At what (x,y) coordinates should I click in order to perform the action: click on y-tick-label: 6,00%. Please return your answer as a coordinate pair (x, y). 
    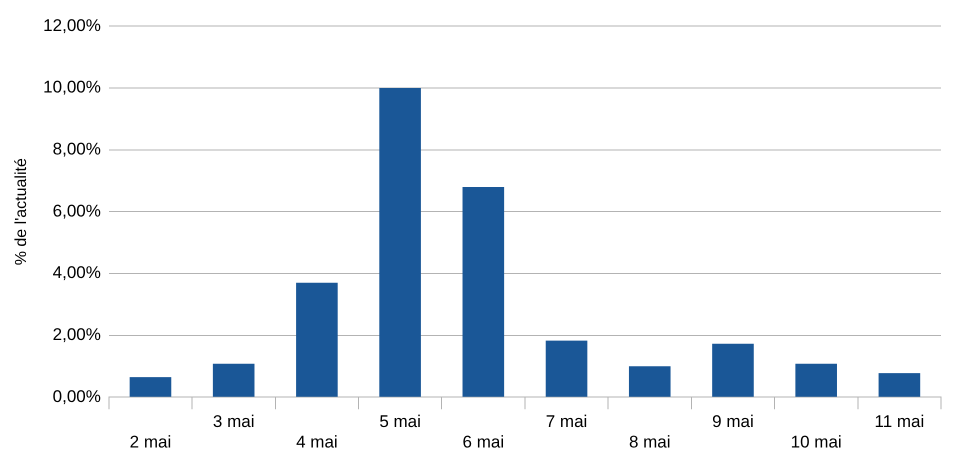
    Looking at the image, I should click on (76, 210).